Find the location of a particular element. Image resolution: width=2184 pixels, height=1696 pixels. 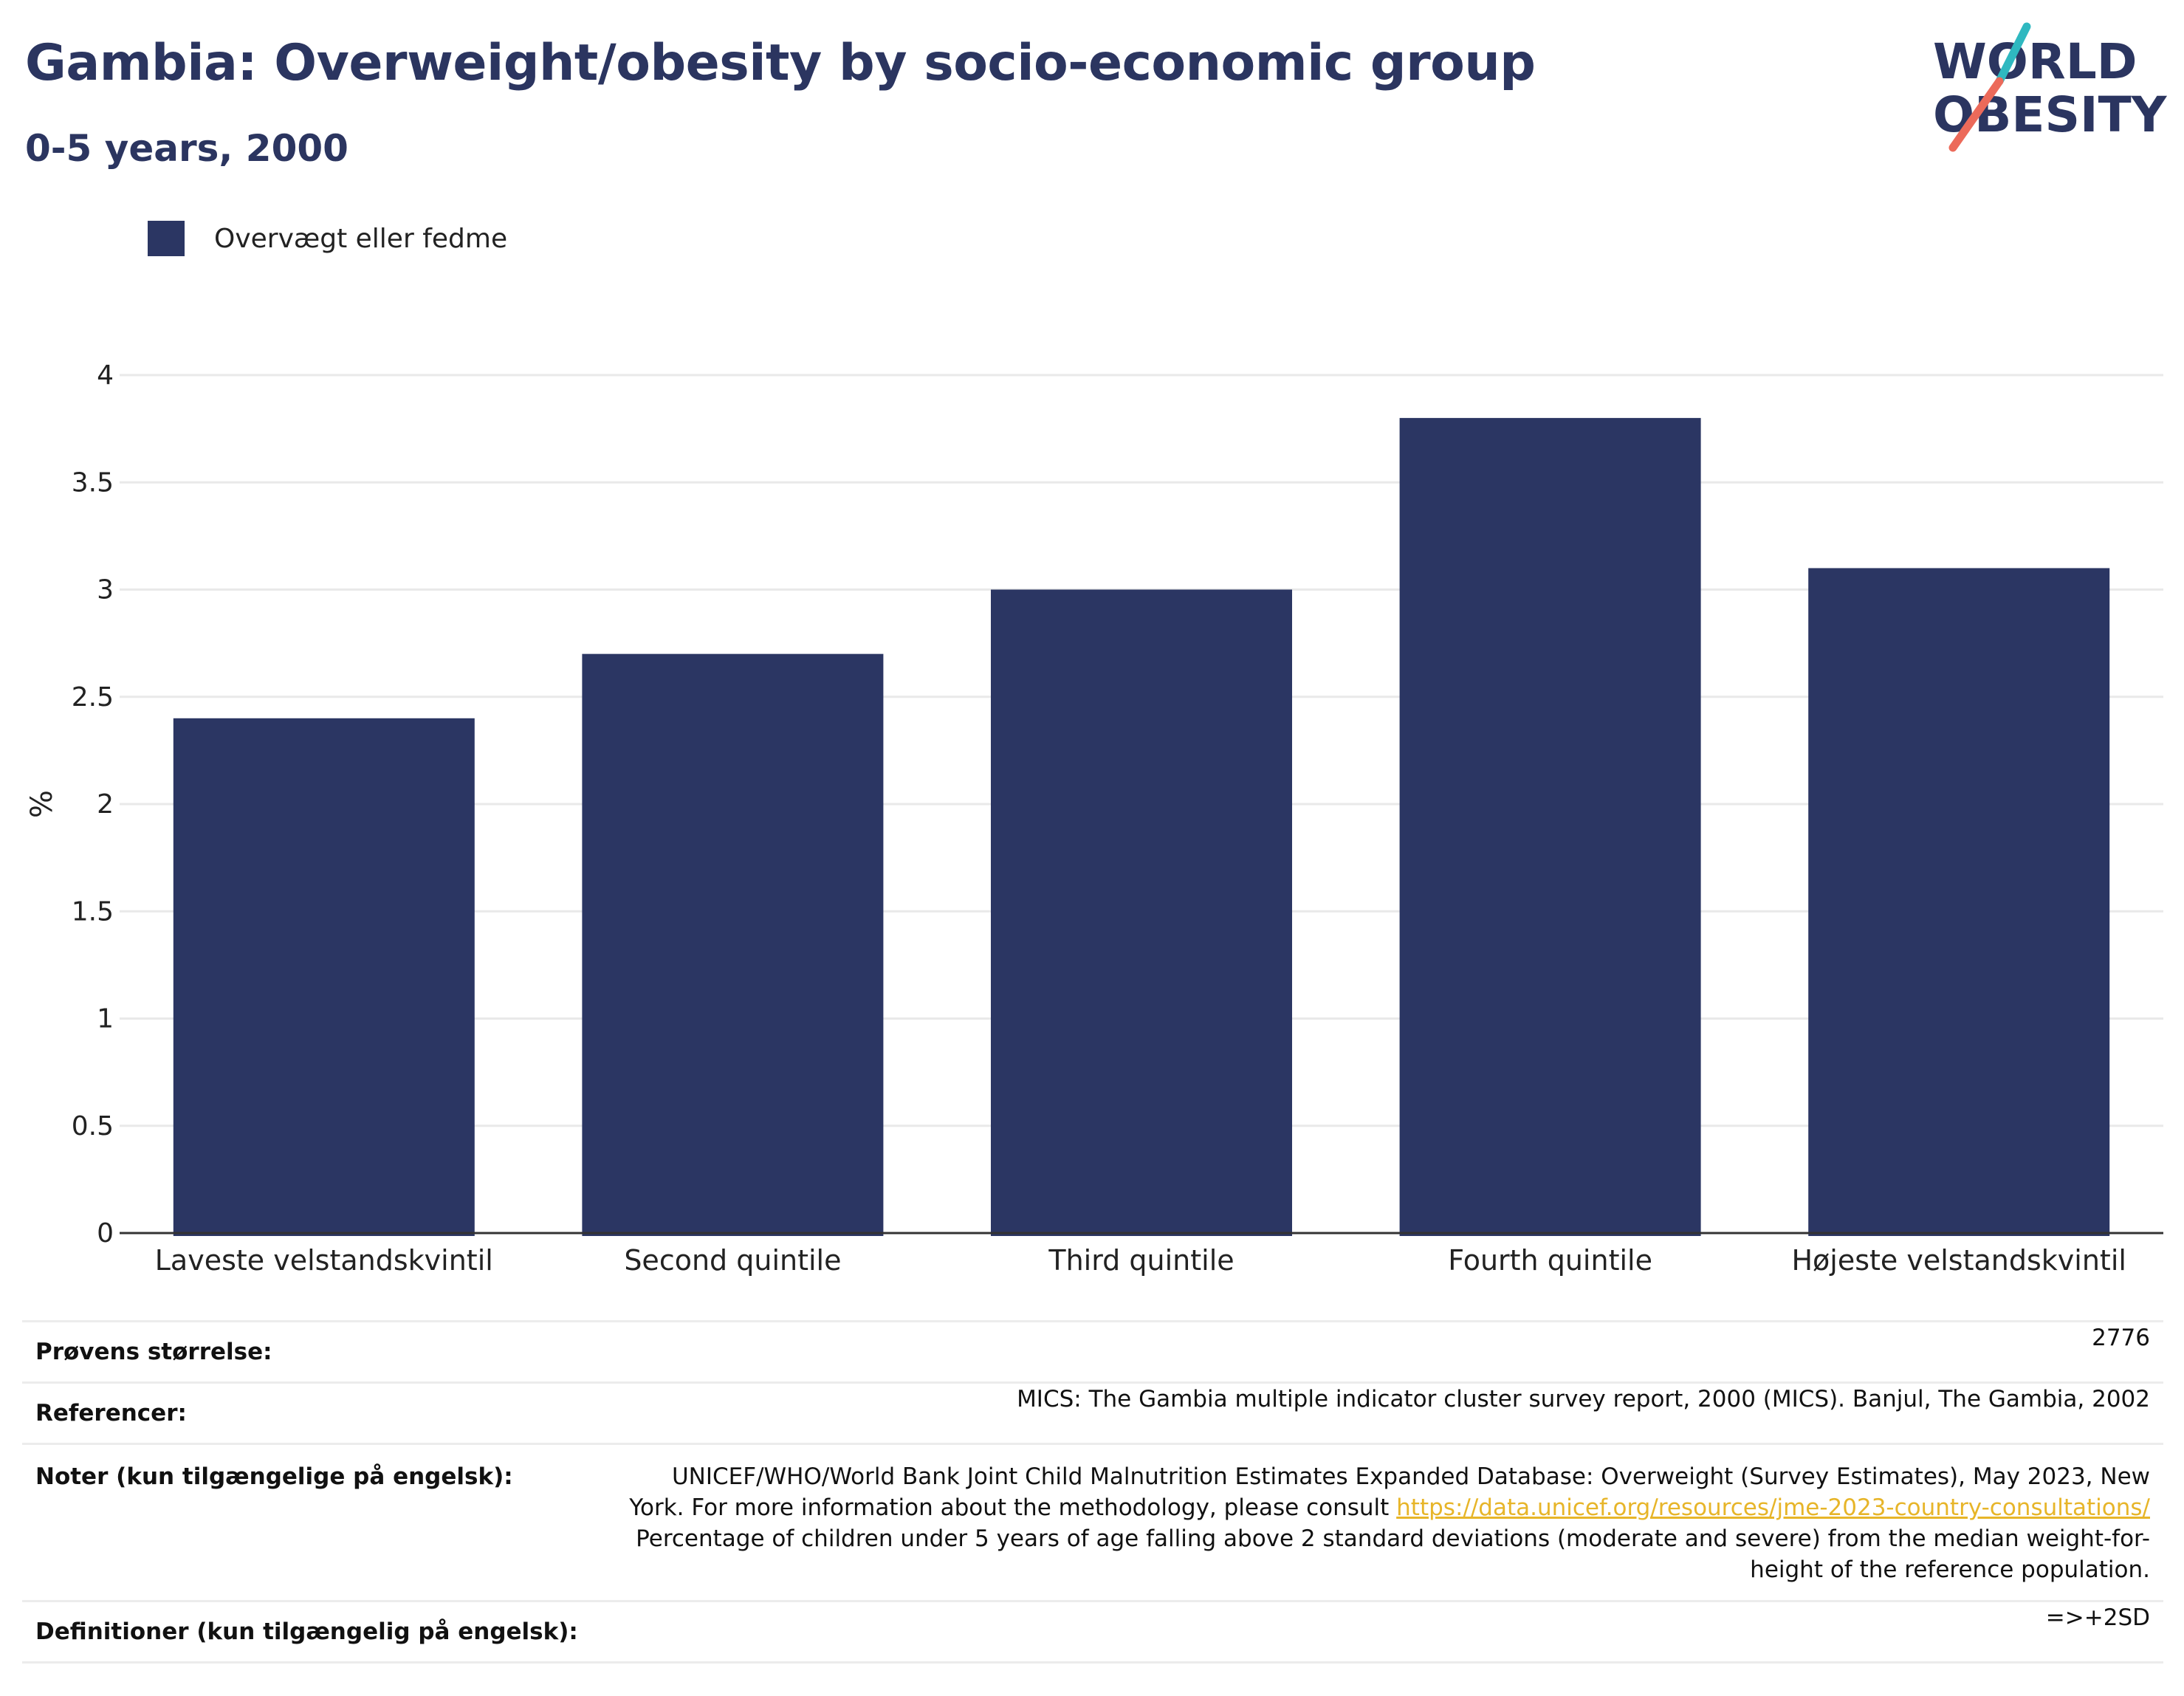

legend-swatch is located at coordinates (167, 238).